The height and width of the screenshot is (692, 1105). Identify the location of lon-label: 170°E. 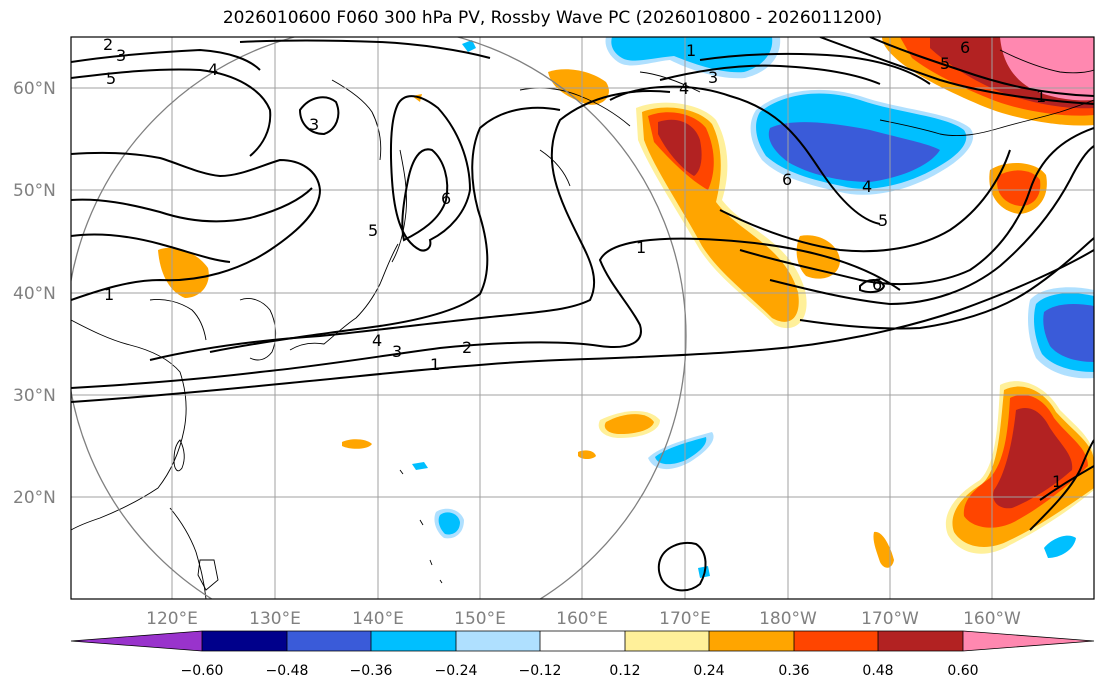
(685, 619).